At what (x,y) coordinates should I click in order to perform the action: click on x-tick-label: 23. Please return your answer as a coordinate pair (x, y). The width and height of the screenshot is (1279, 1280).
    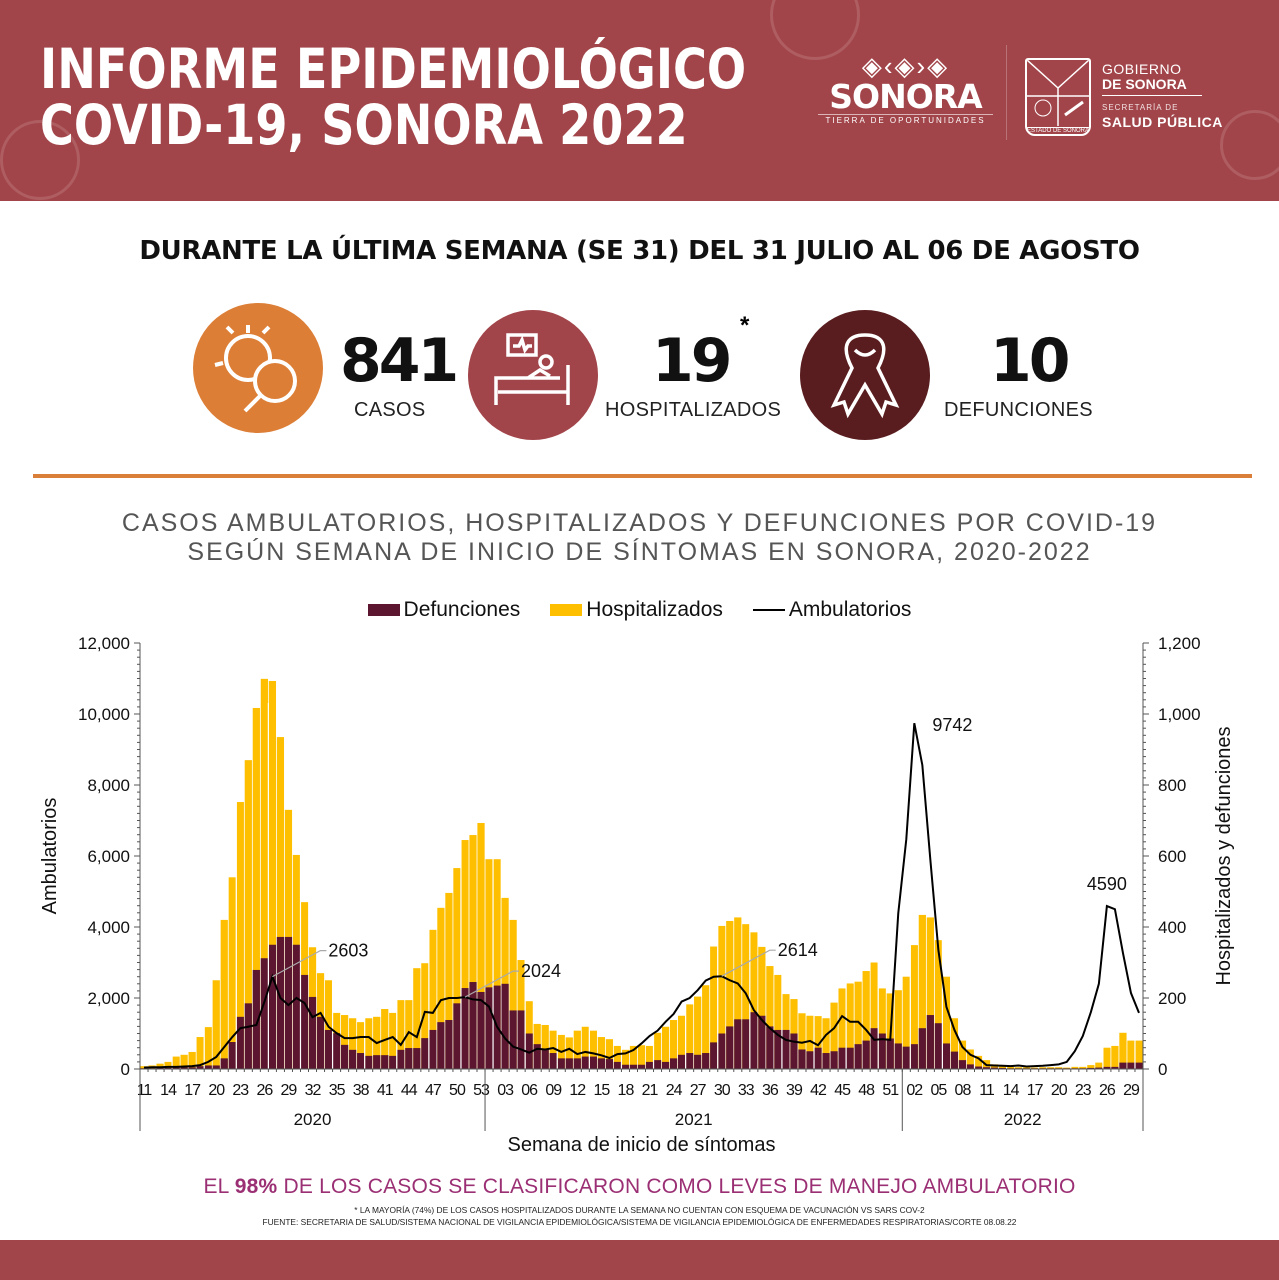
    Looking at the image, I should click on (1083, 1090).